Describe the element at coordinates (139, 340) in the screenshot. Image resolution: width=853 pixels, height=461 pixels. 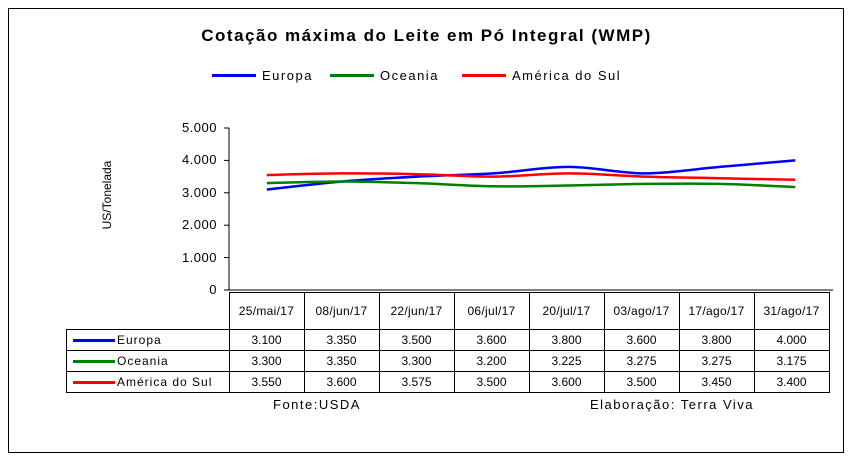
I see `table-series-label: Europa` at that location.